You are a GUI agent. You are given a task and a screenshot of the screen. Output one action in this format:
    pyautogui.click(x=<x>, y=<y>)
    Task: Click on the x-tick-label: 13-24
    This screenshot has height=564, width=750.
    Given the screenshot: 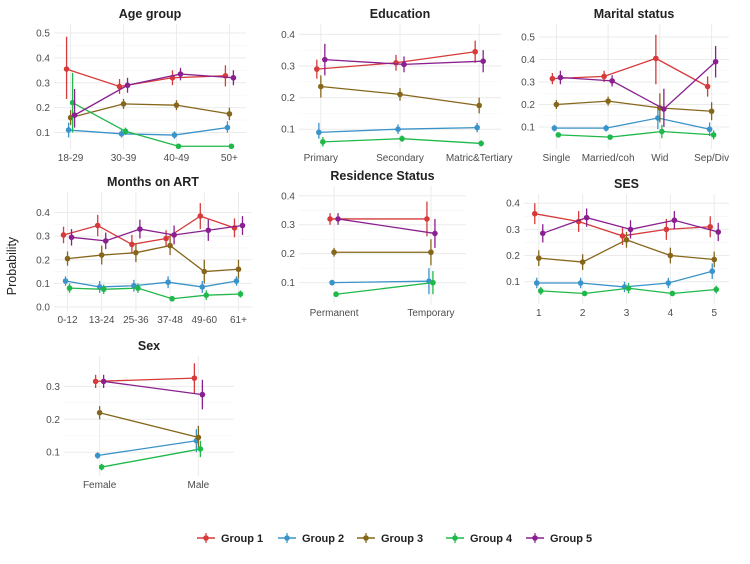 What is the action you would take?
    pyautogui.click(x=102, y=320)
    